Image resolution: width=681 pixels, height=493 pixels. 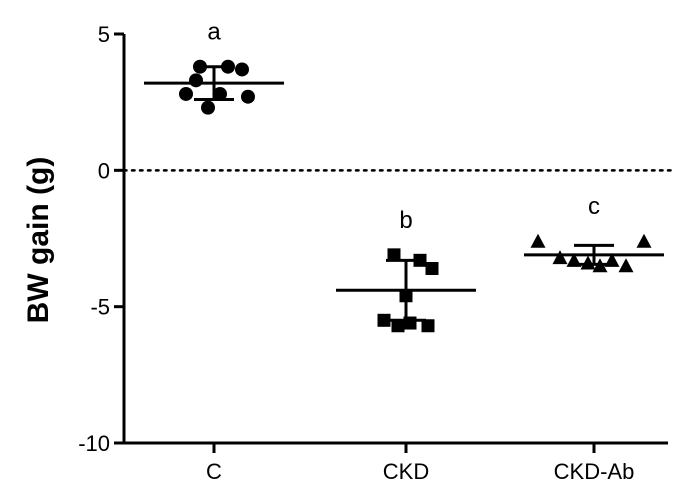 What do you see at coordinates (594, 471) in the screenshot?
I see `x-tick-label: CKD-Ab` at bounding box center [594, 471].